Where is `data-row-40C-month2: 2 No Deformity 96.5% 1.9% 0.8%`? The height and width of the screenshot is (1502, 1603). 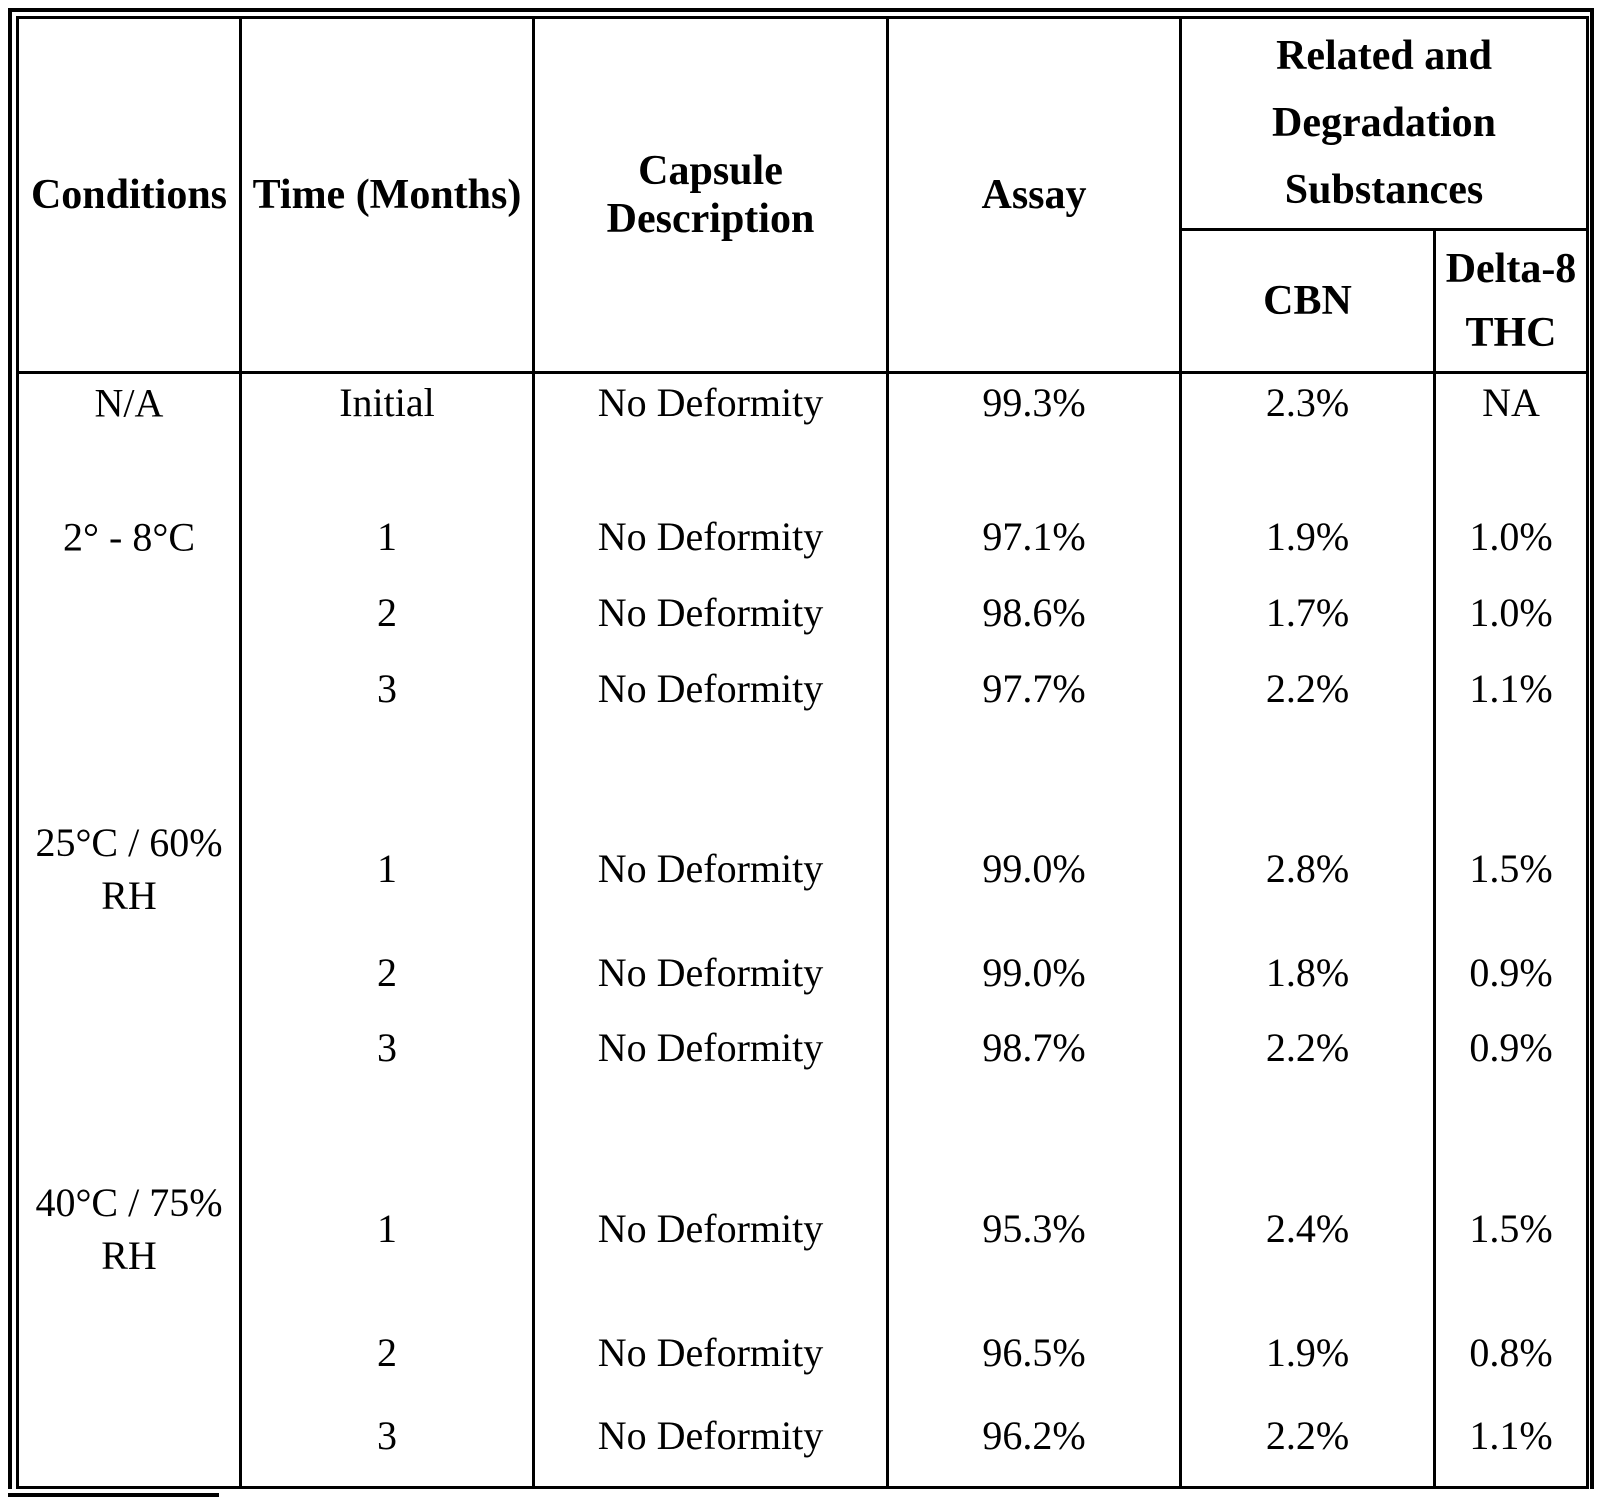
data-row-40C-month2: 2 No Deformity 96.5% 1.9% 0.8% is located at coordinates (802, 1353).